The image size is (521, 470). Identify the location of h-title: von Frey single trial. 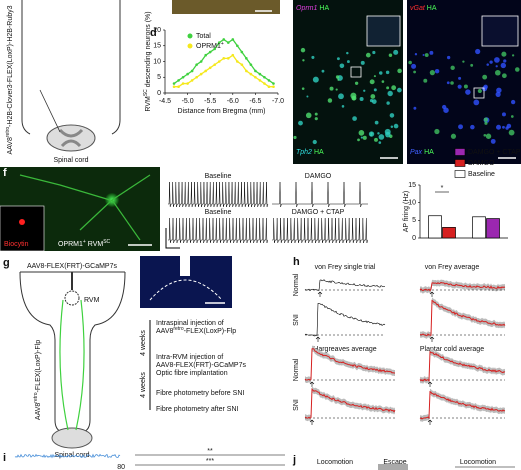
(345, 267).